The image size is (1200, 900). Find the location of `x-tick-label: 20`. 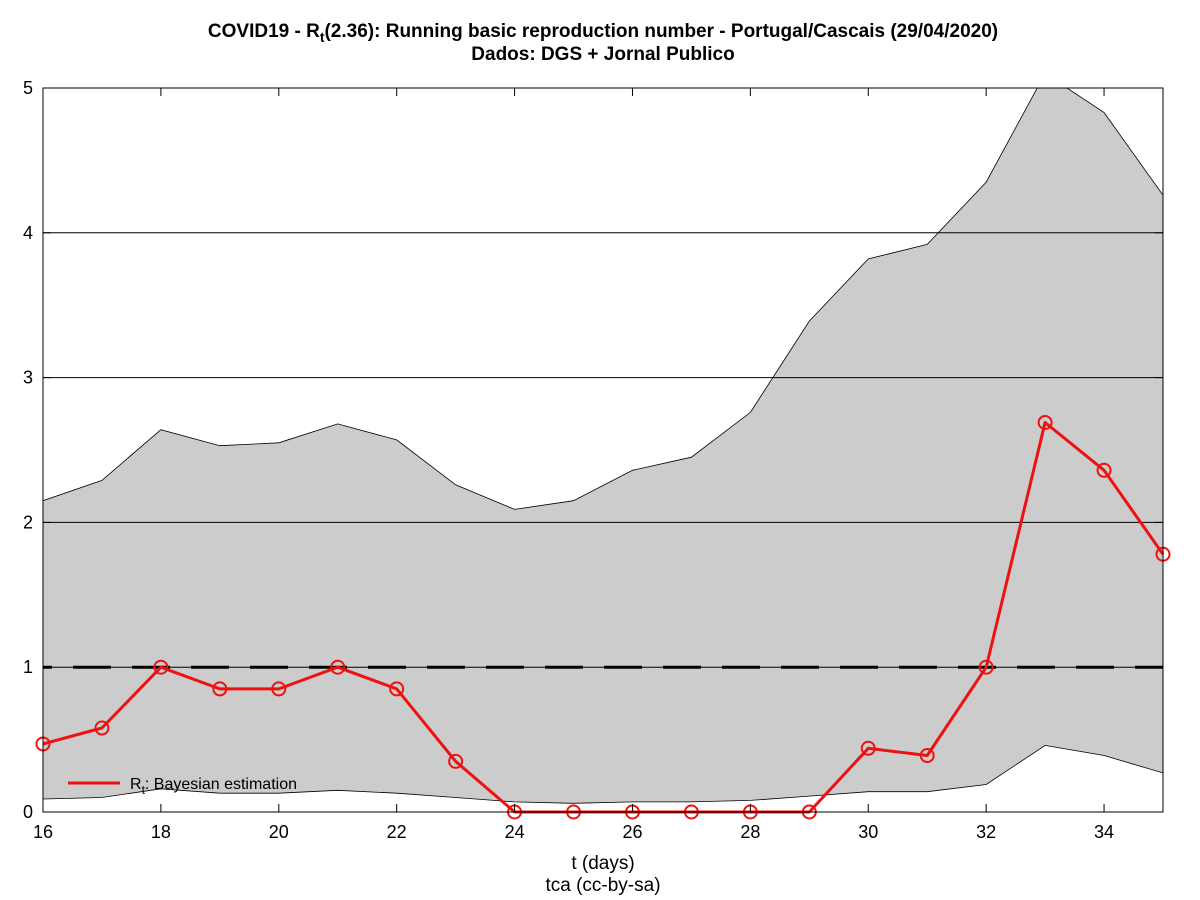

x-tick-label: 20 is located at coordinates (279, 832).